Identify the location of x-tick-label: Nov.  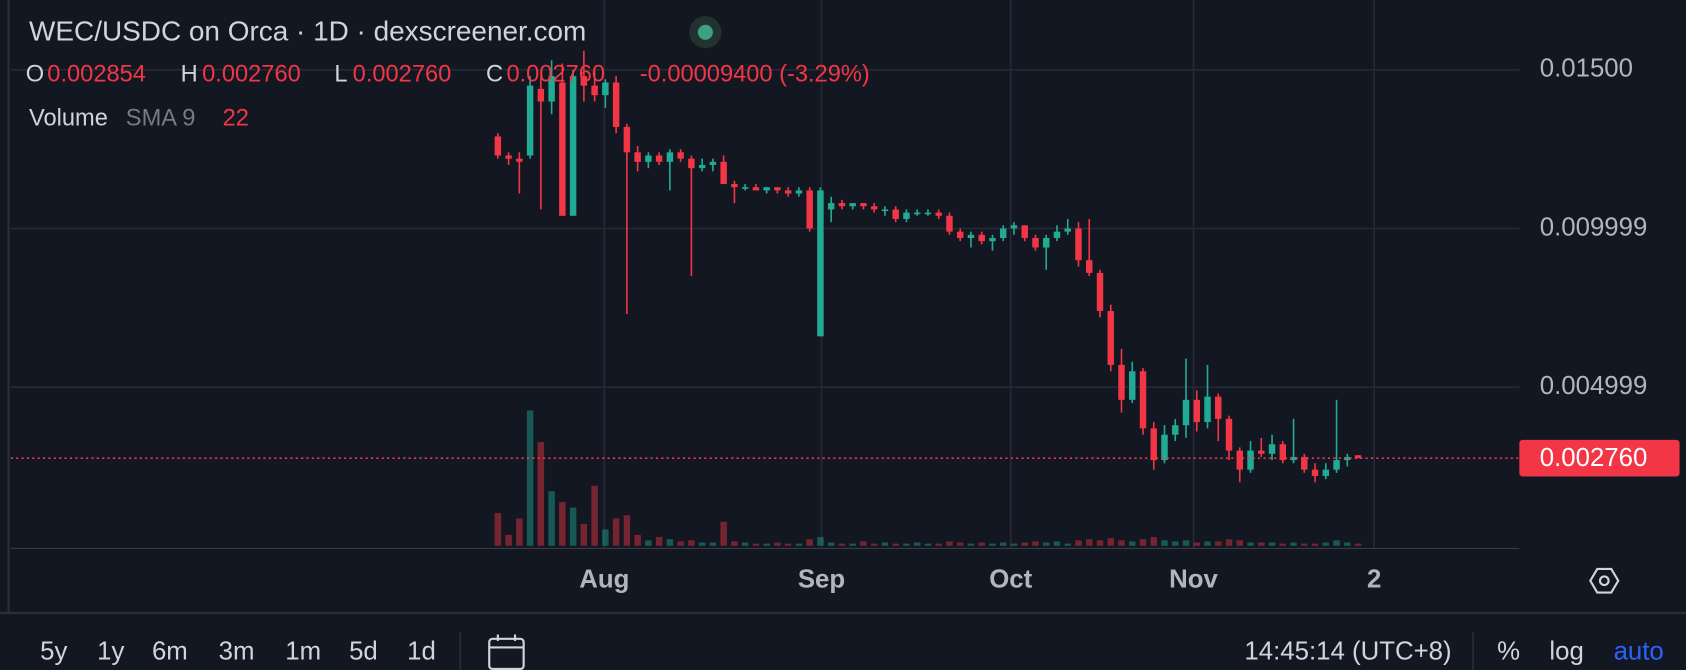
(1193, 580).